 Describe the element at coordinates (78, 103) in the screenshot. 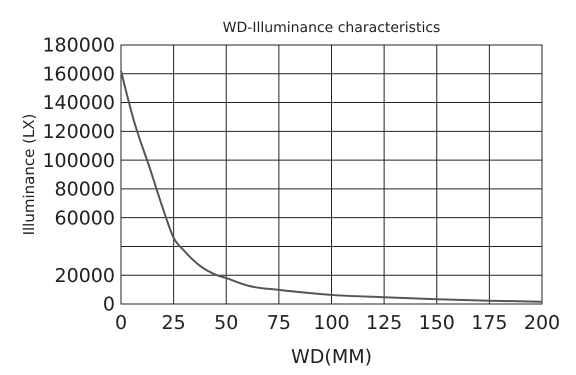

I see `y-tick-label: 140000` at that location.